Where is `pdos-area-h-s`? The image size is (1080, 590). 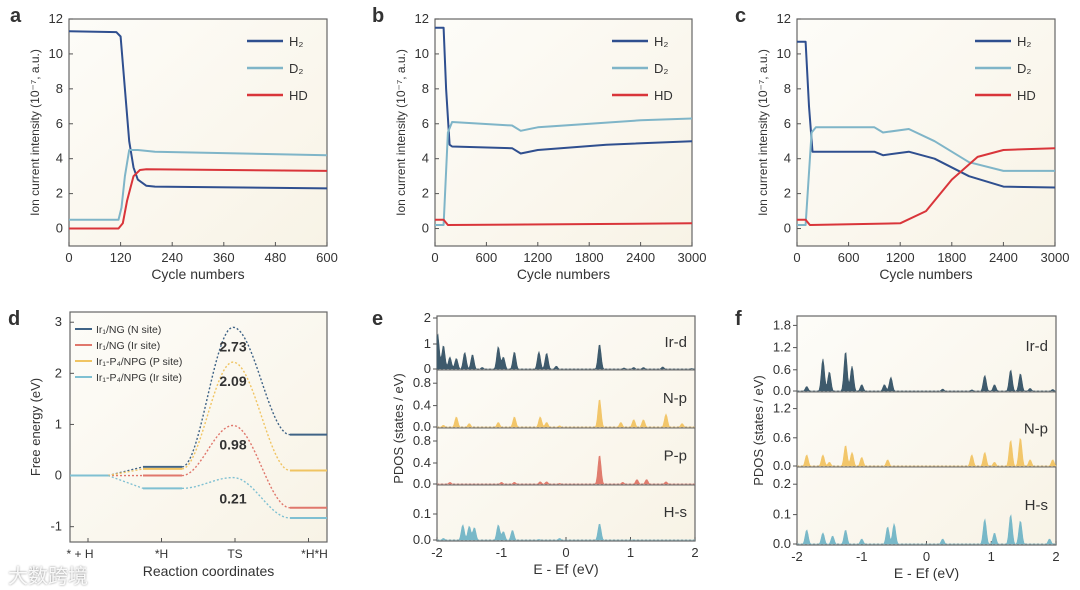 pdos-area-h-s is located at coordinates (926, 529).